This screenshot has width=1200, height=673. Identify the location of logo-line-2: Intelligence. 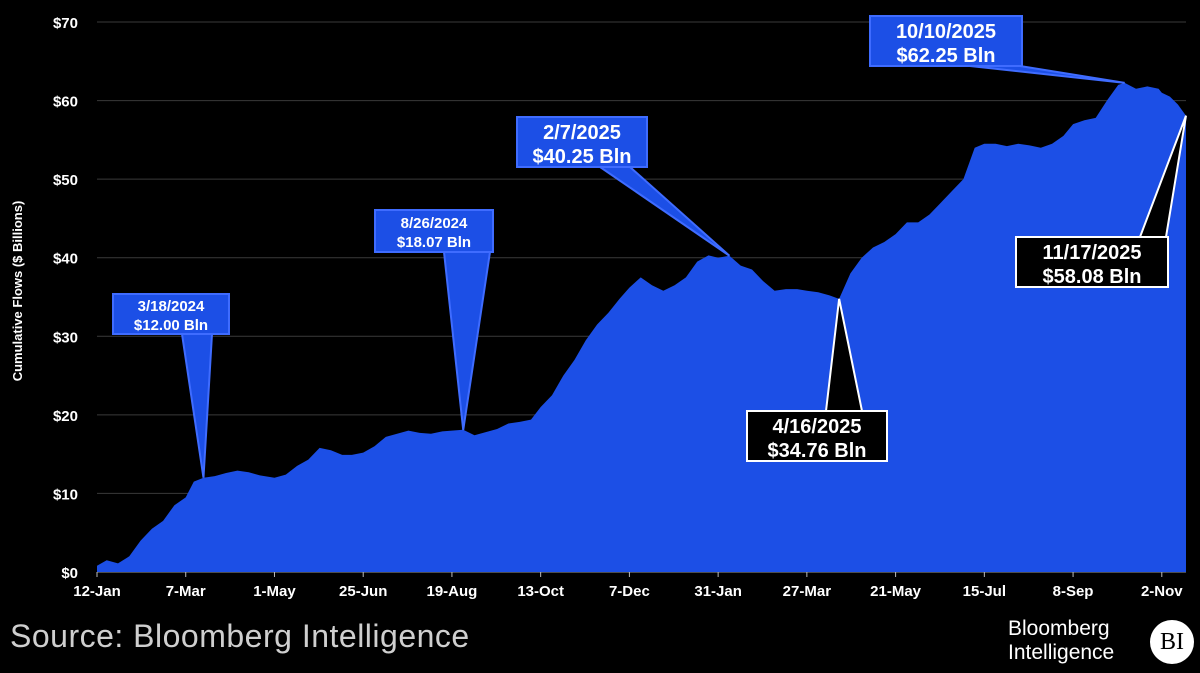
(1061, 652).